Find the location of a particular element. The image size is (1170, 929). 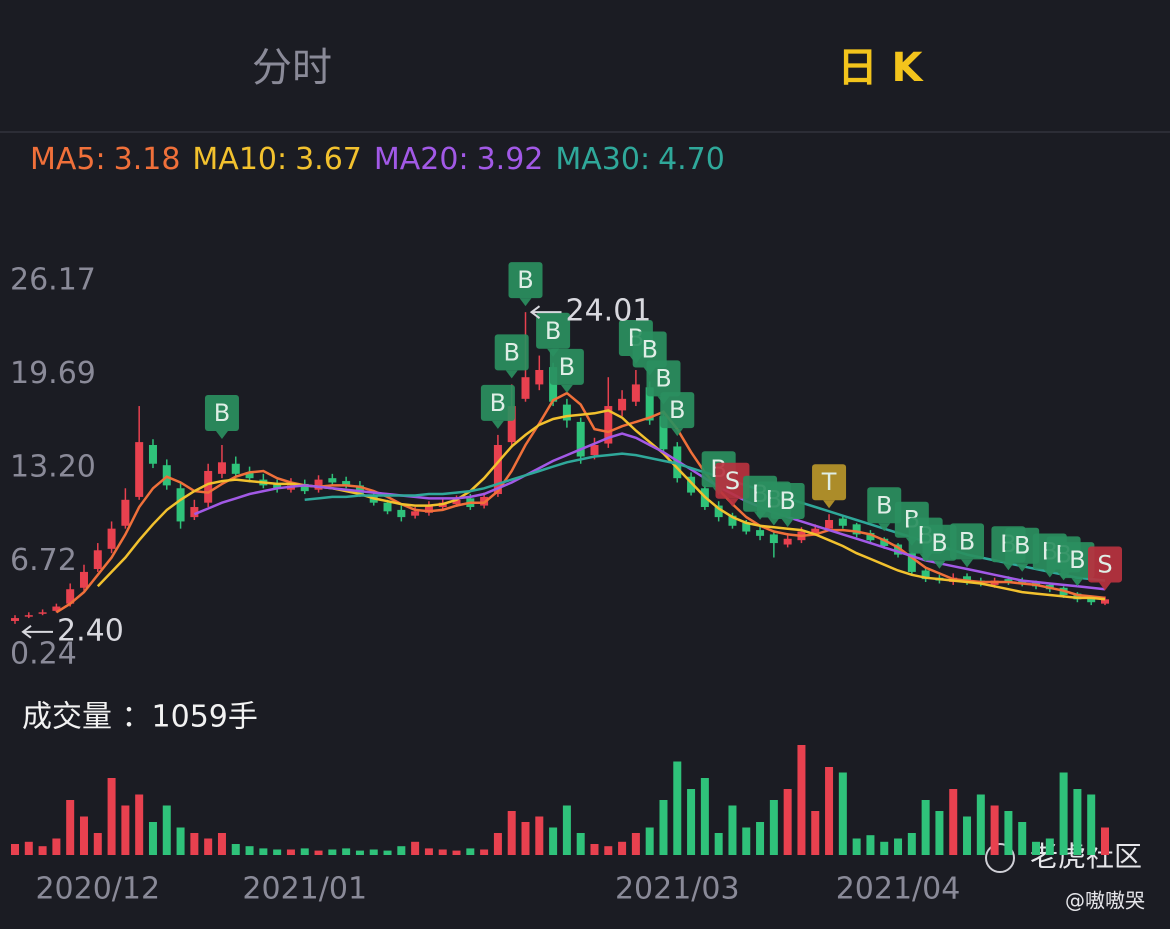

legend-item: MA10: 3.67 is located at coordinates (276, 159).